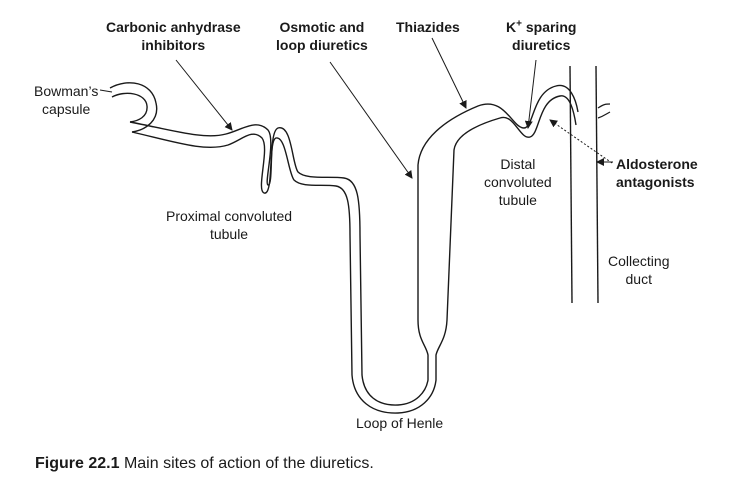  What do you see at coordinates (549, 27) in the screenshot?
I see `label-part: sparing` at bounding box center [549, 27].